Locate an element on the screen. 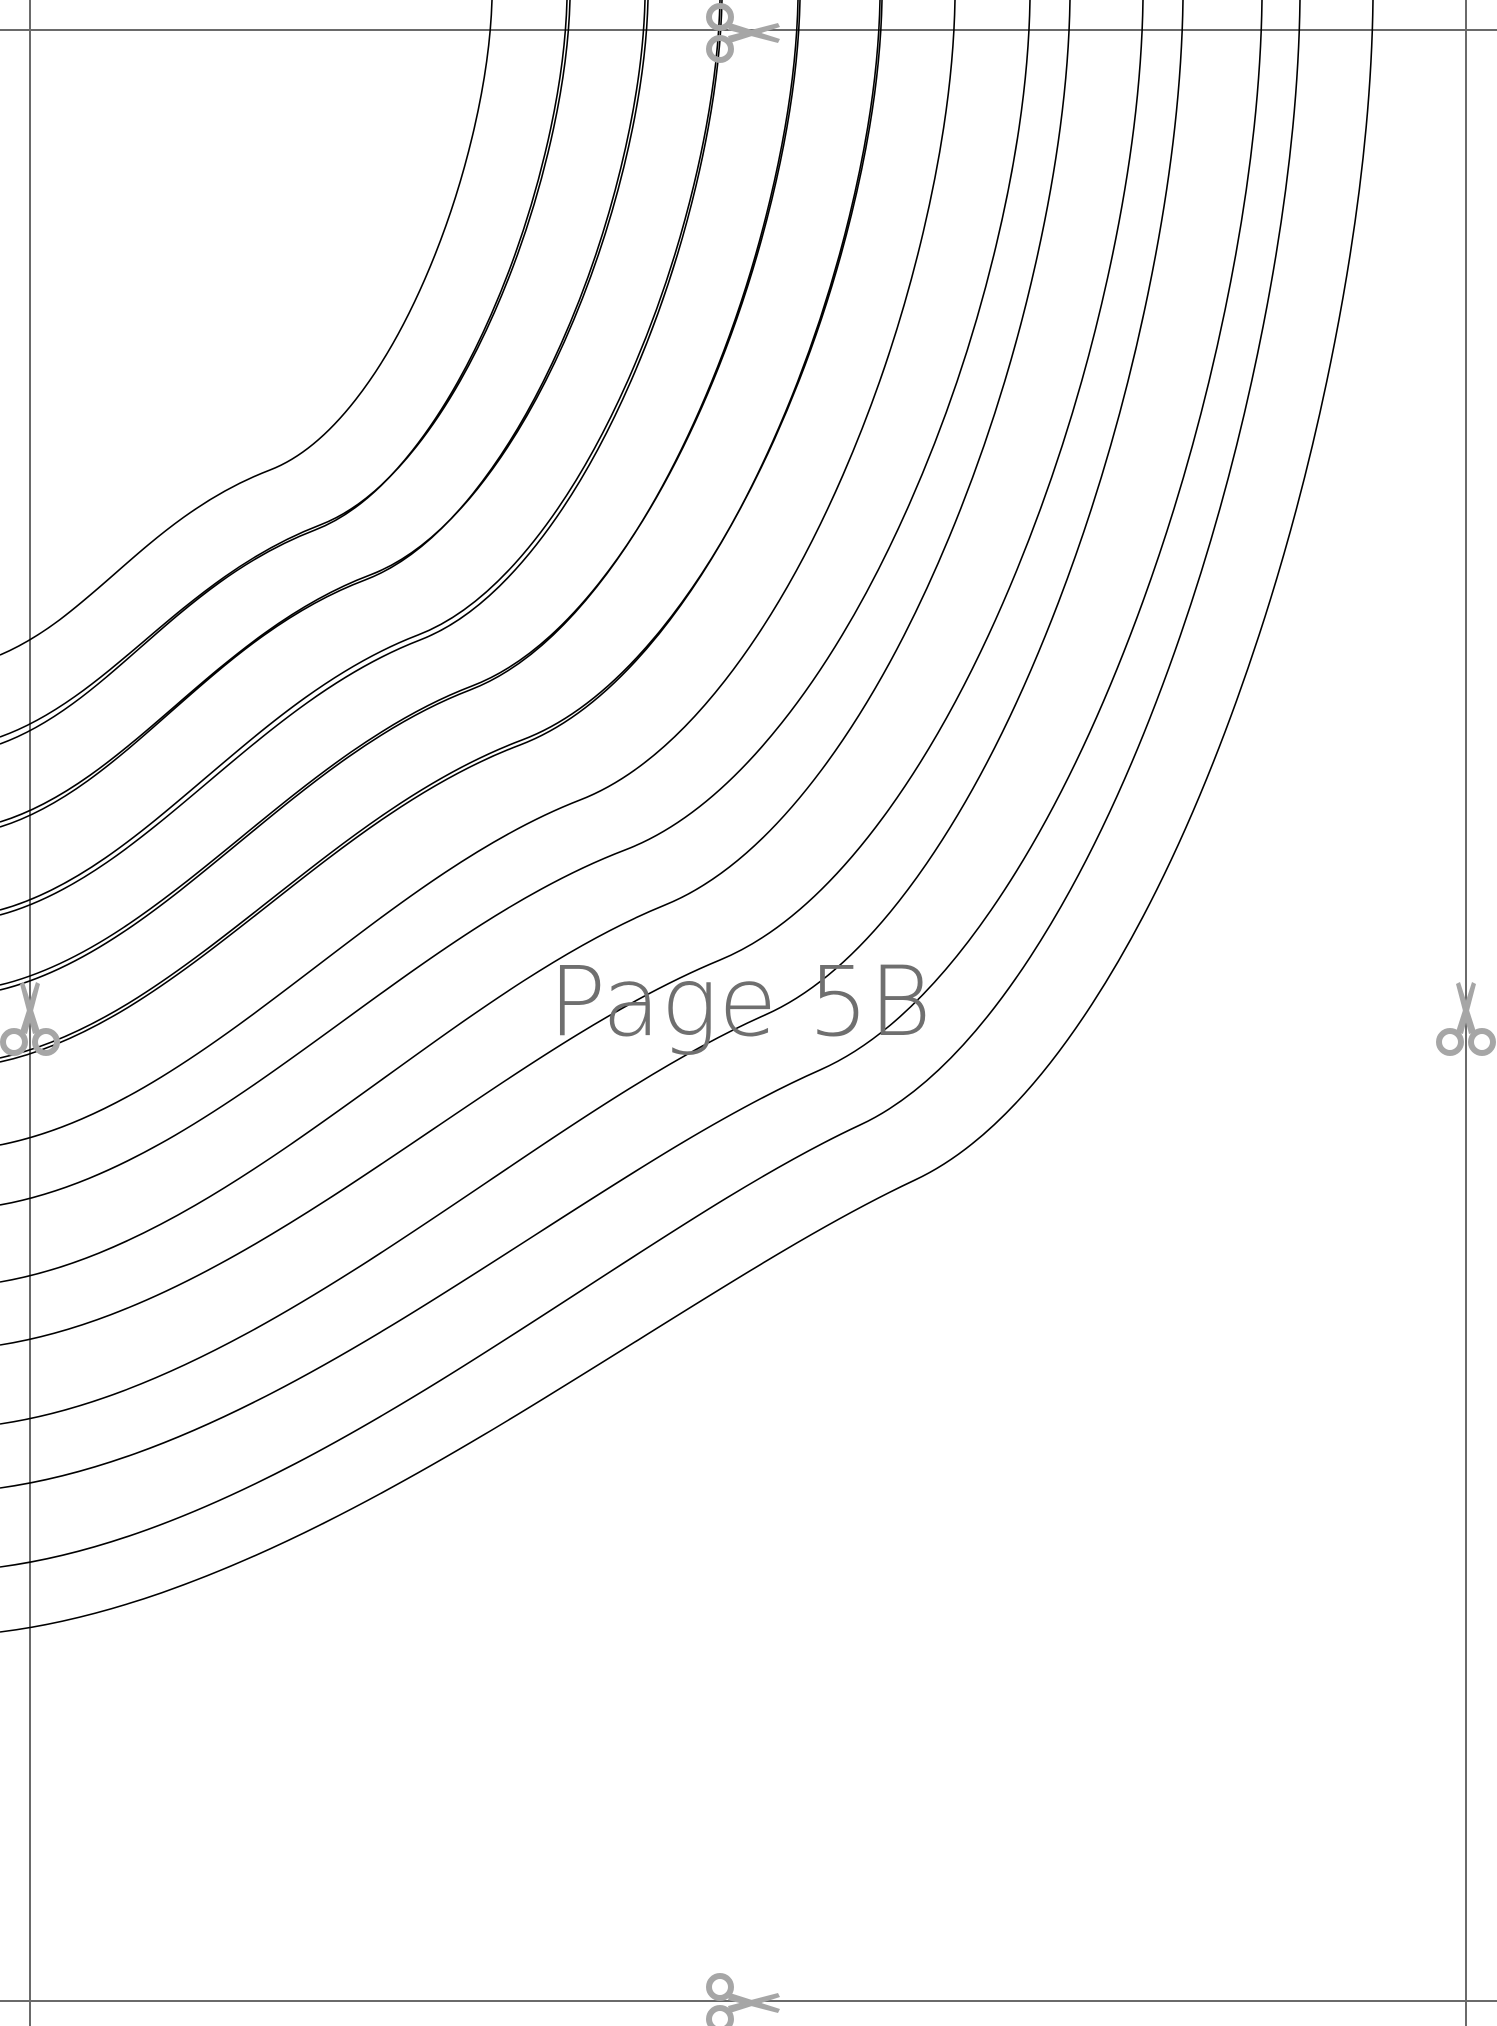 This screenshot has width=1497, height=2026. page-label: Page 5B is located at coordinates (740, 1002).